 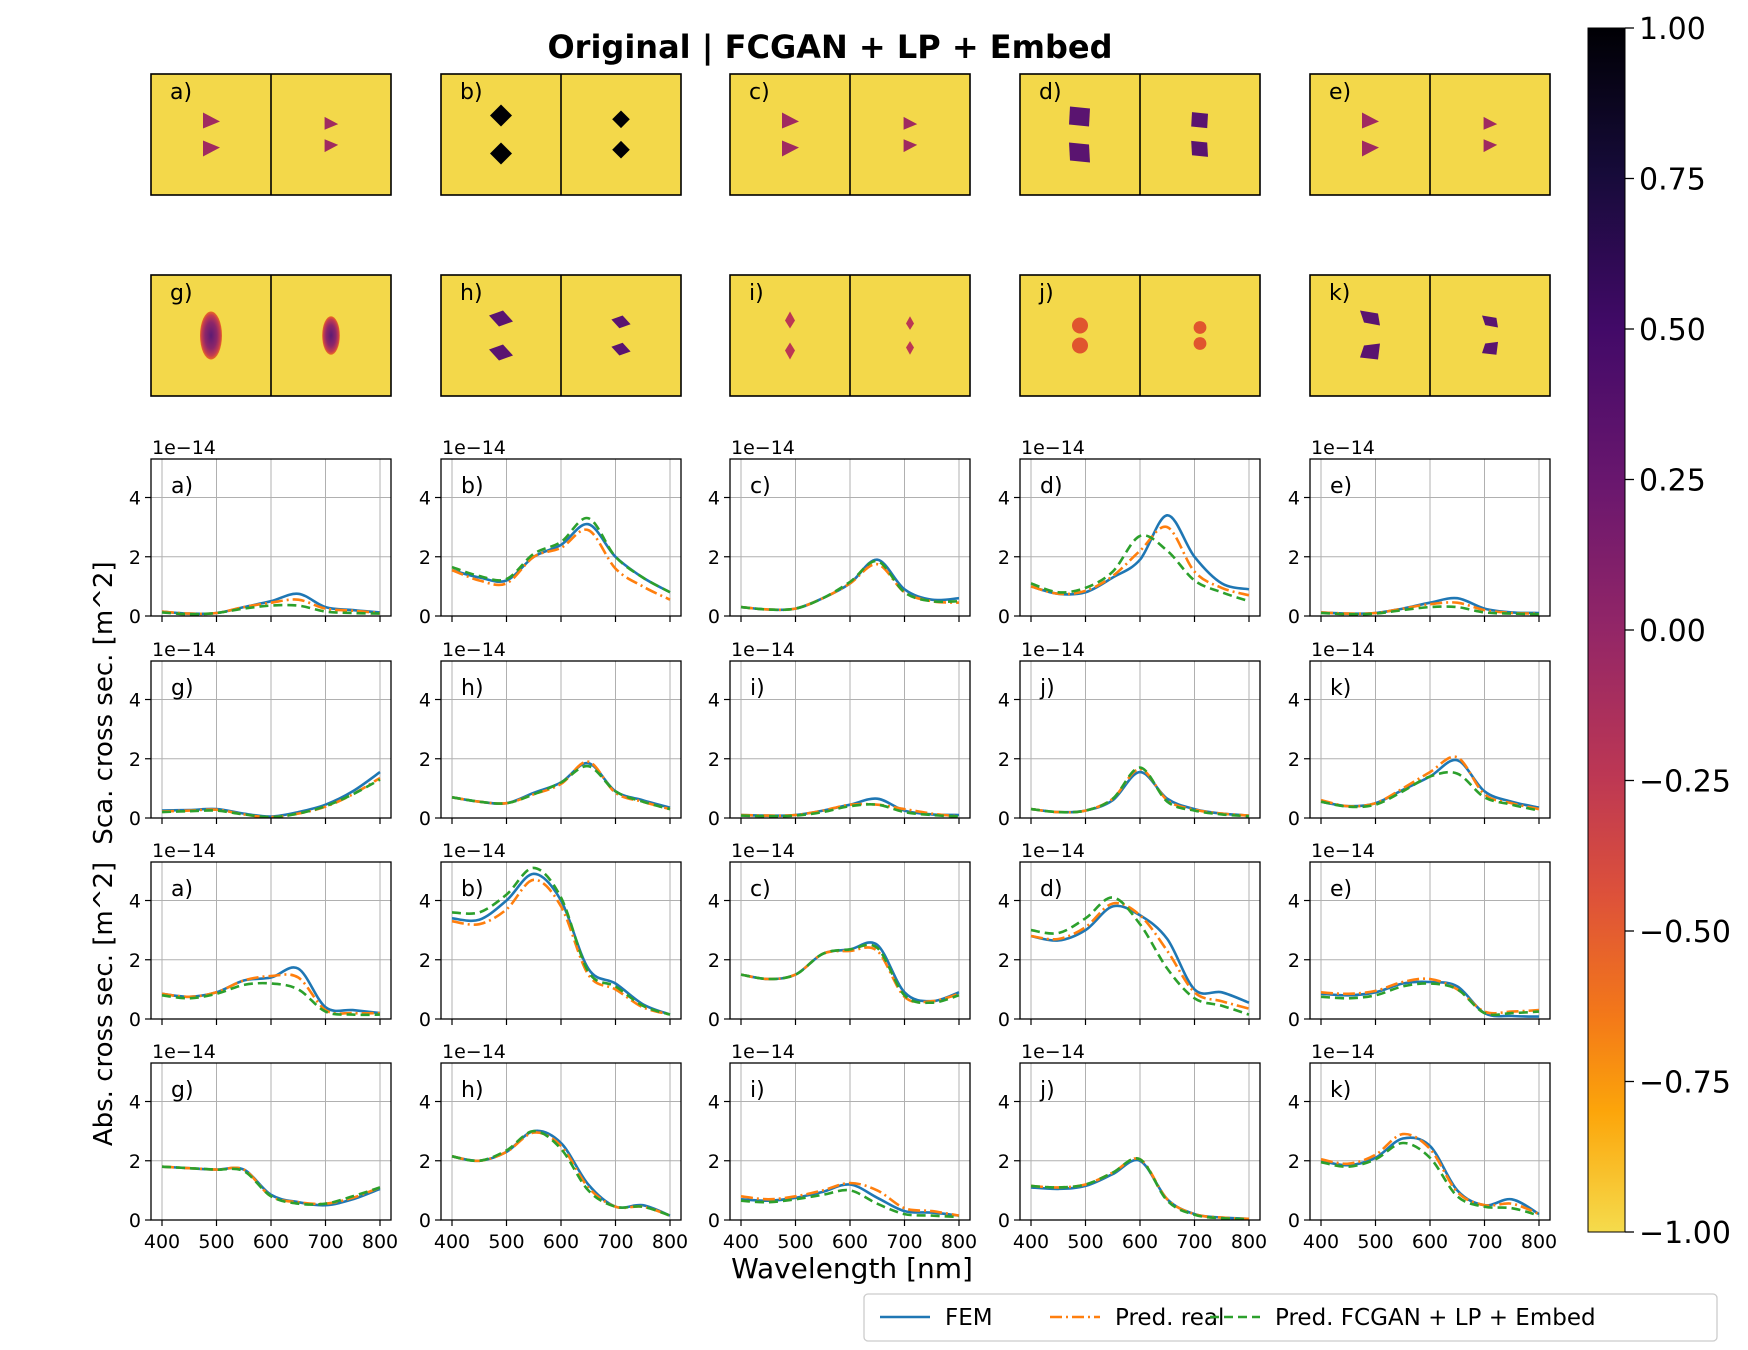 I want to click on legend: FEM Pred. real Pred. FCGAN + LP + Embed, so click(x=1290, y=1317).